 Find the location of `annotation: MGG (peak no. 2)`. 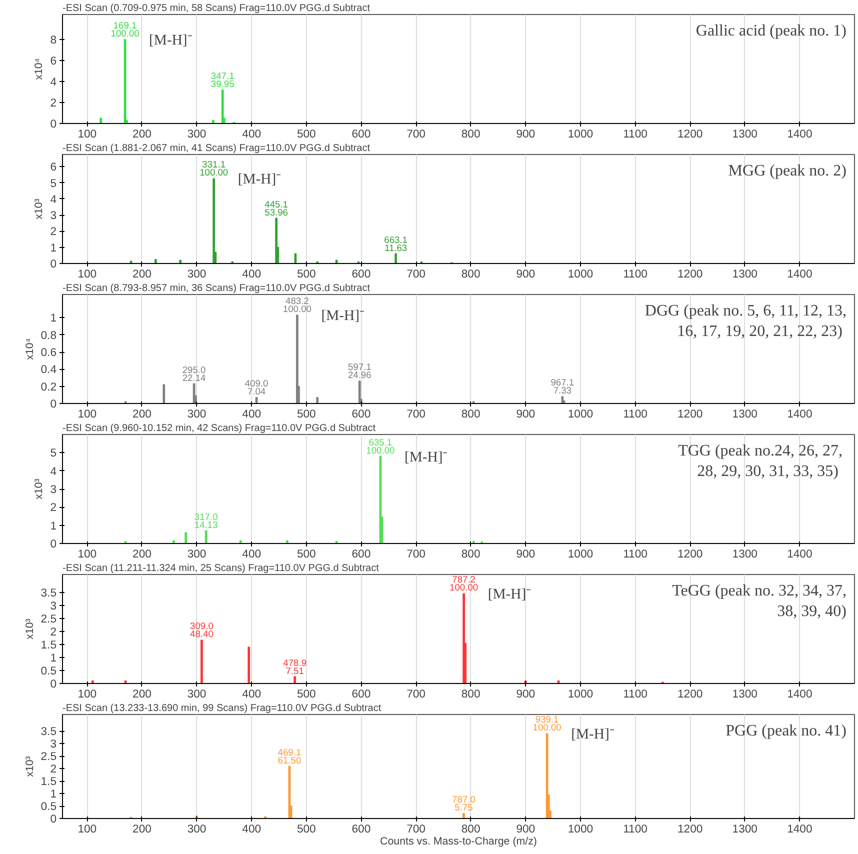

annotation: MGG (peak no. 2) is located at coordinates (787, 171).